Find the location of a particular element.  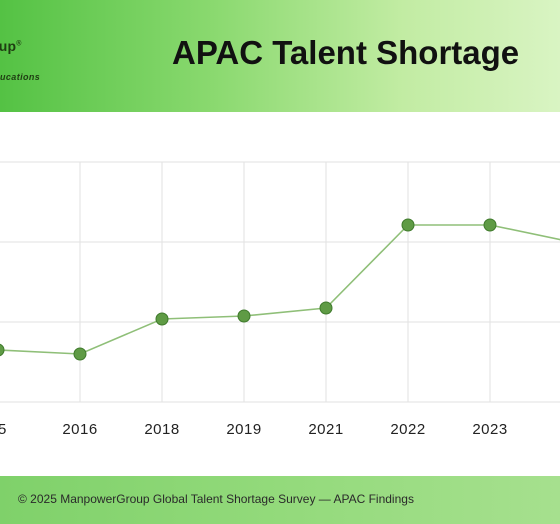

logo-text: oup is located at coordinates (8, 46).